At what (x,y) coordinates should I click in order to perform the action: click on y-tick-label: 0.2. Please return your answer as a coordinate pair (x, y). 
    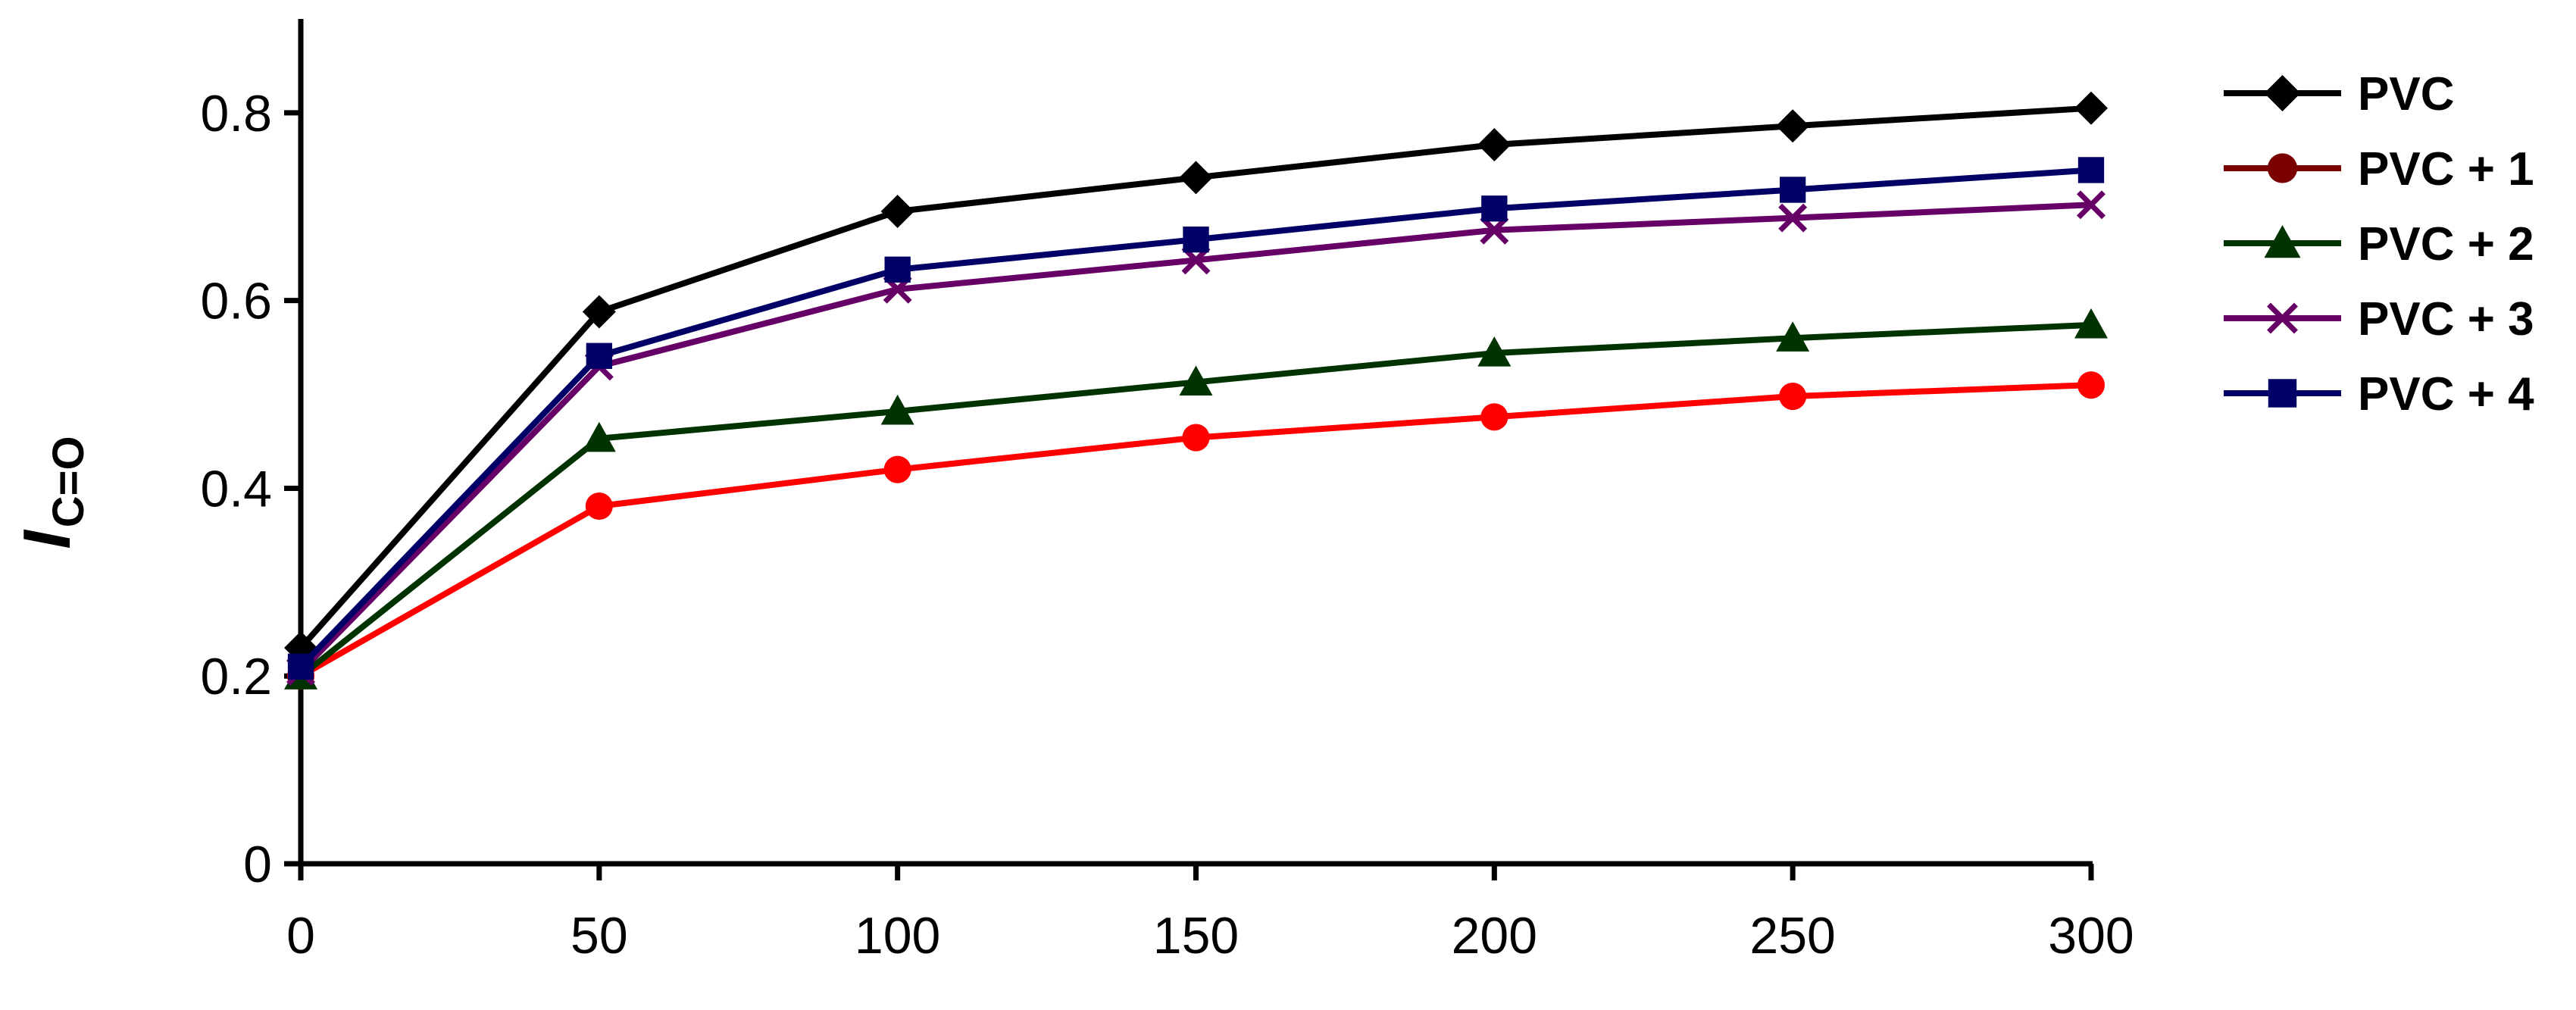
    Looking at the image, I should click on (236, 676).